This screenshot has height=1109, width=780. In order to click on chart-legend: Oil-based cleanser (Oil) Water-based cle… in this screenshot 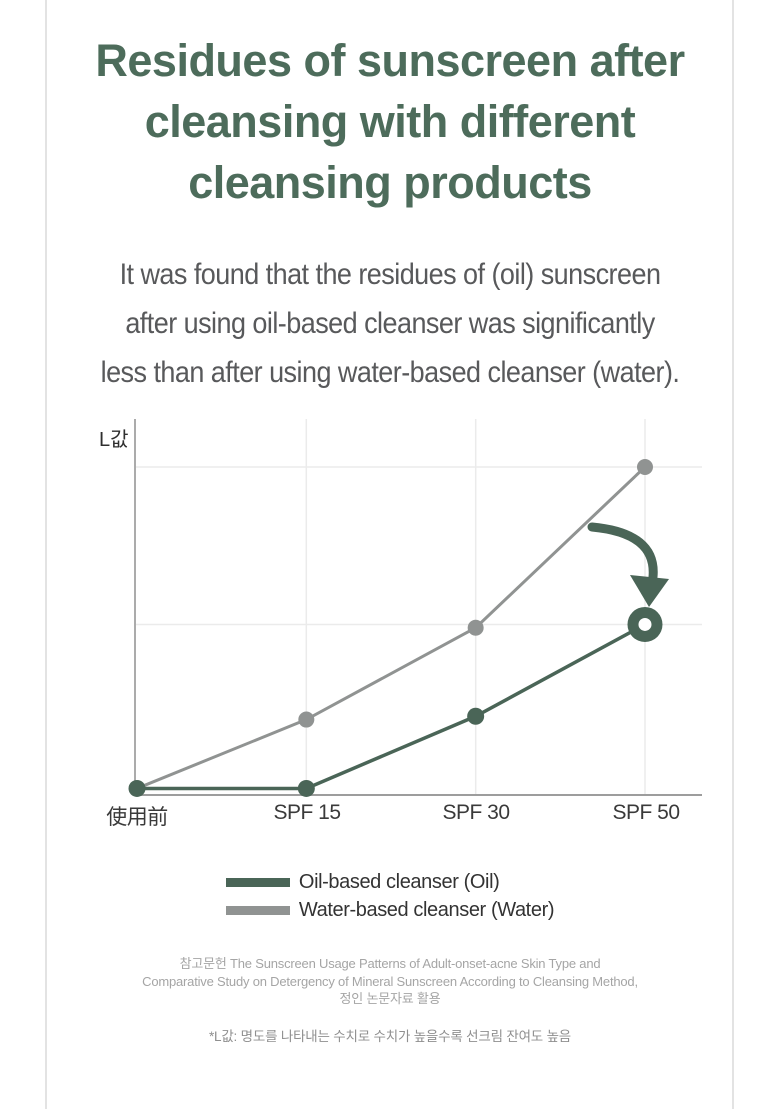, I will do `click(390, 896)`.